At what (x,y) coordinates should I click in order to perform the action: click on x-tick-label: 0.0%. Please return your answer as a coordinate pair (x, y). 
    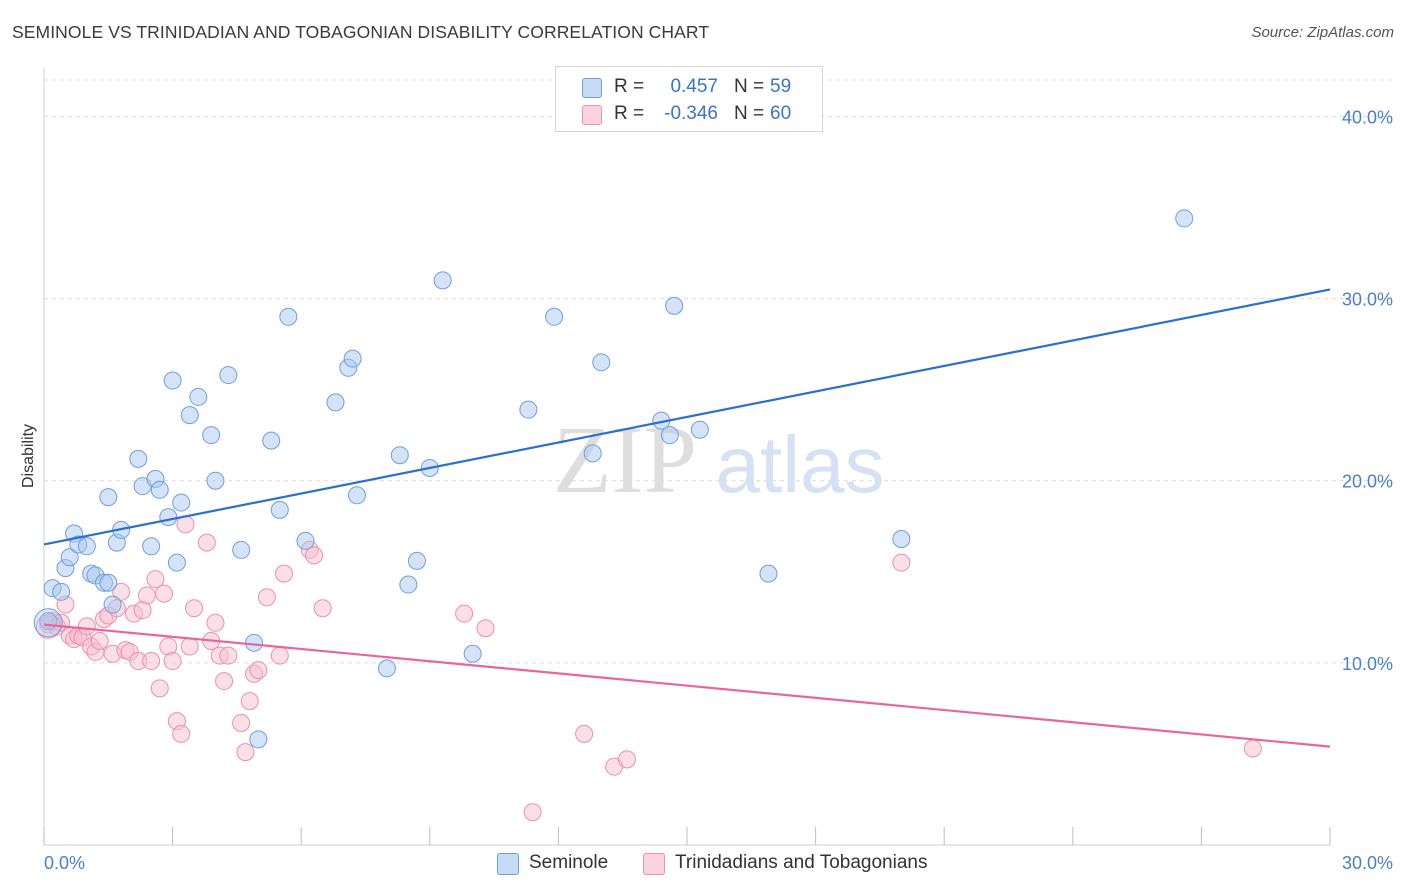
    Looking at the image, I should click on (64, 863).